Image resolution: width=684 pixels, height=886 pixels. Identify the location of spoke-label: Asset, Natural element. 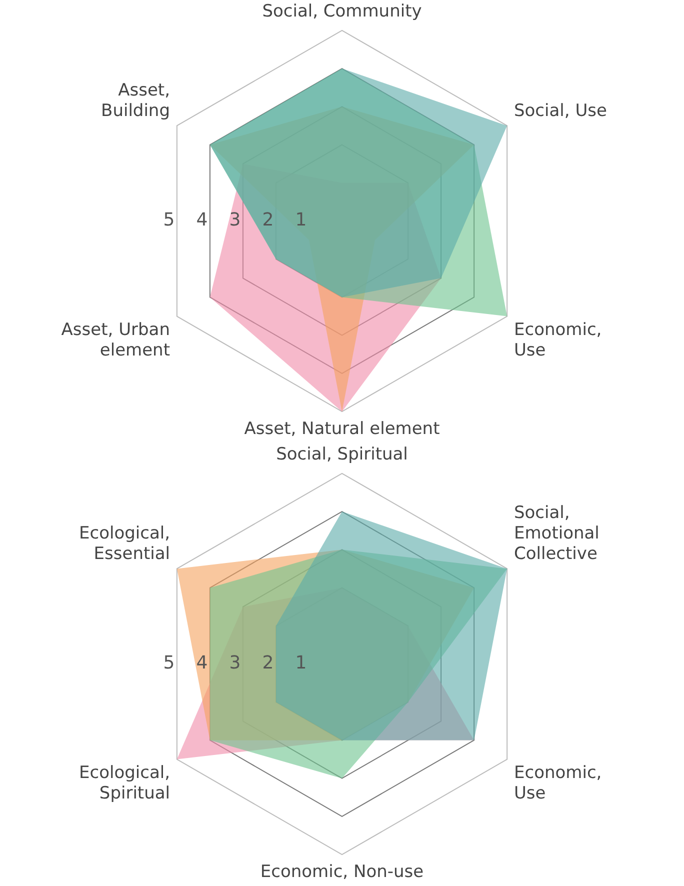
(342, 429).